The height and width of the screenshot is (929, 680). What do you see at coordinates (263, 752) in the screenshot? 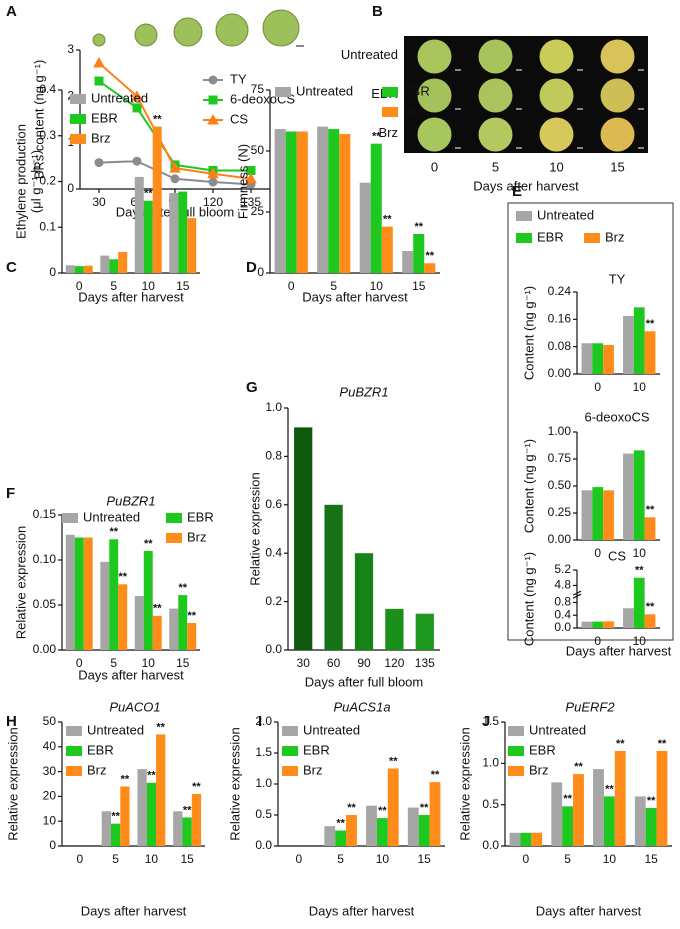
I see `y-tick-label: 1.5` at bounding box center [263, 752].